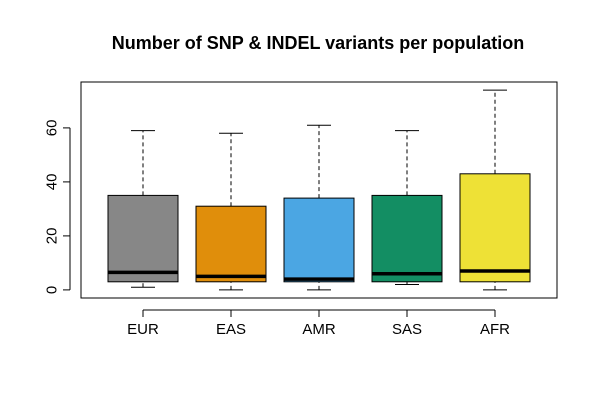 The width and height of the screenshot is (600, 400). I want to click on box-sas, so click(407, 207).